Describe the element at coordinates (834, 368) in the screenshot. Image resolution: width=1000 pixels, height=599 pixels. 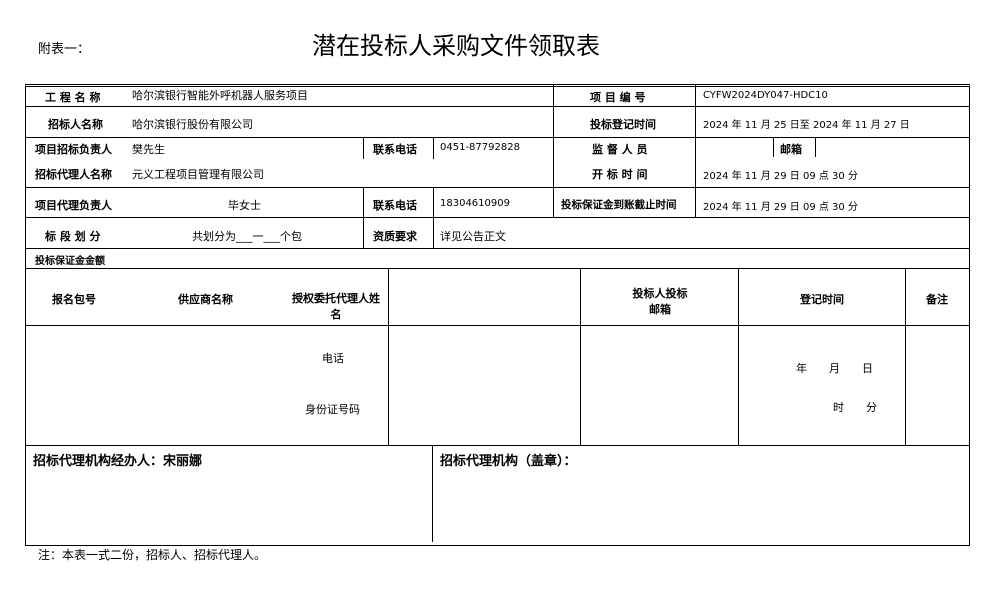
I see `date-field: 年 月 日` at that location.